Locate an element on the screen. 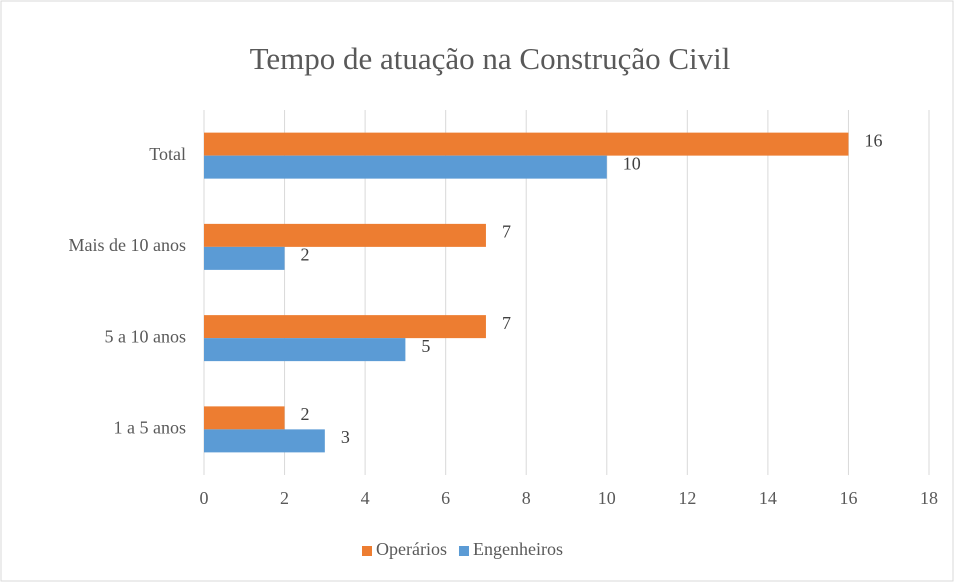  x-tick-label: 10 is located at coordinates (607, 498).